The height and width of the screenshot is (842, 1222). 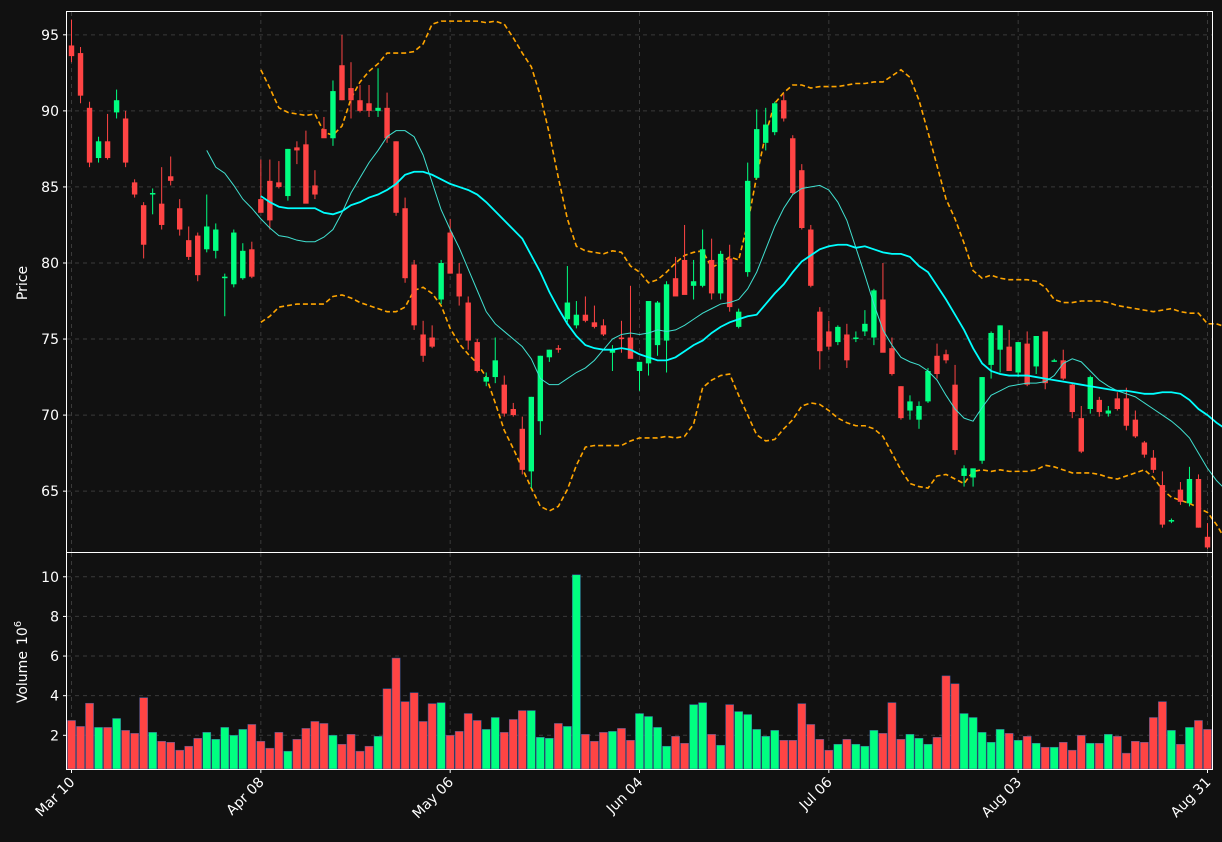 I want to click on price-tick-label: 70, so click(x=50, y=416).